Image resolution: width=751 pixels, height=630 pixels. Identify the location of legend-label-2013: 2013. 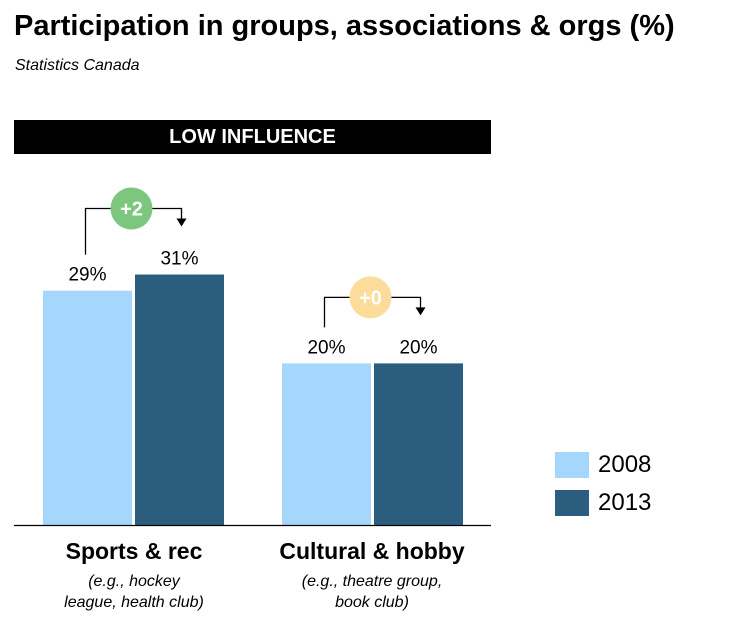
(625, 502).